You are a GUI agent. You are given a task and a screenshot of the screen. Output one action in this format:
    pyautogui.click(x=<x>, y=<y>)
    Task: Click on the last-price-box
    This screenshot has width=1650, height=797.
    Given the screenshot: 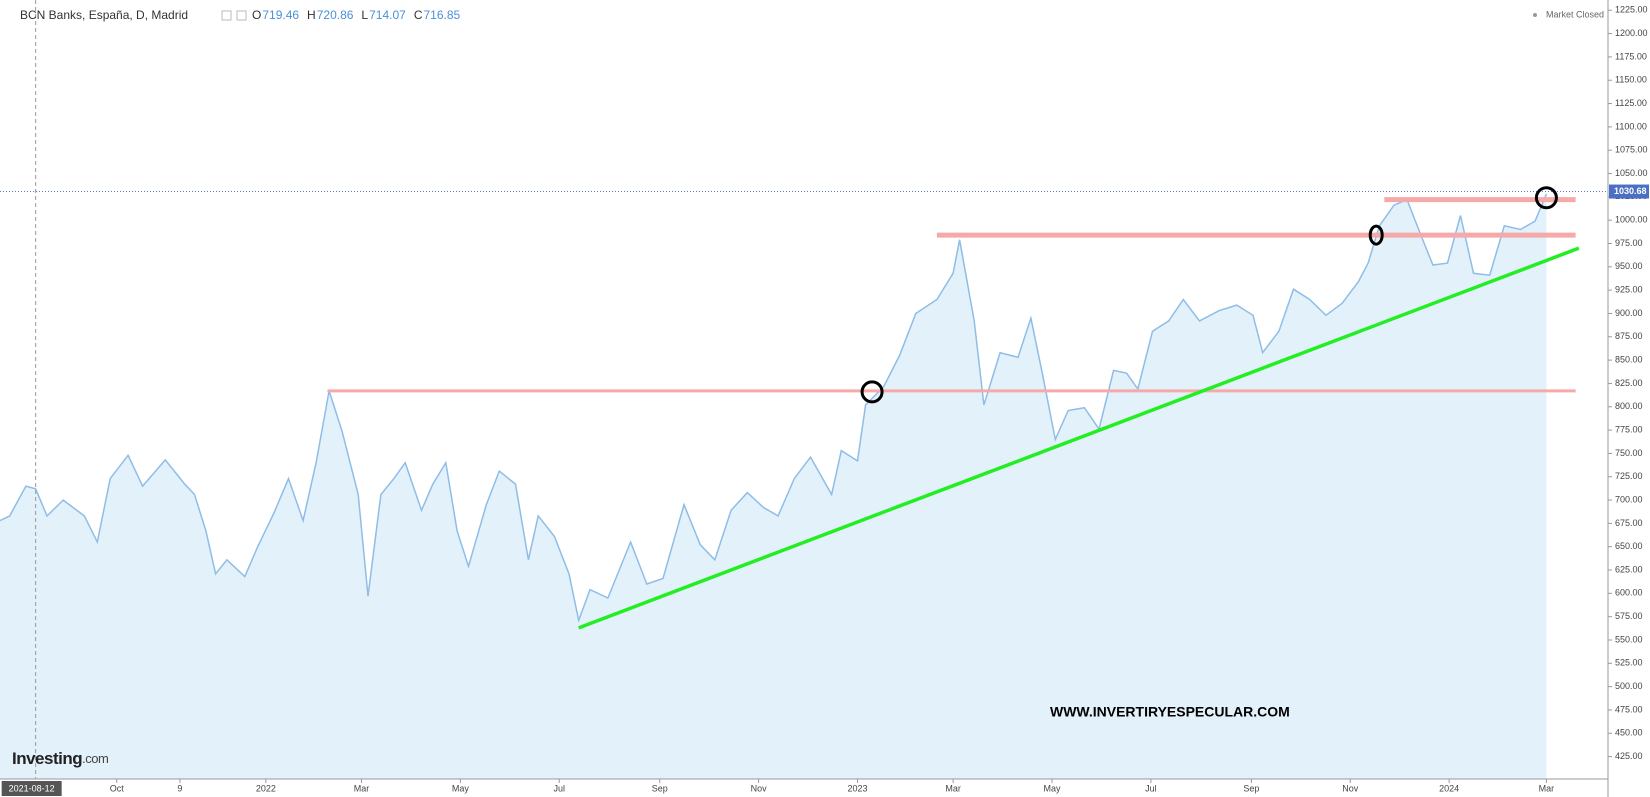 What is the action you would take?
    pyautogui.click(x=1629, y=191)
    